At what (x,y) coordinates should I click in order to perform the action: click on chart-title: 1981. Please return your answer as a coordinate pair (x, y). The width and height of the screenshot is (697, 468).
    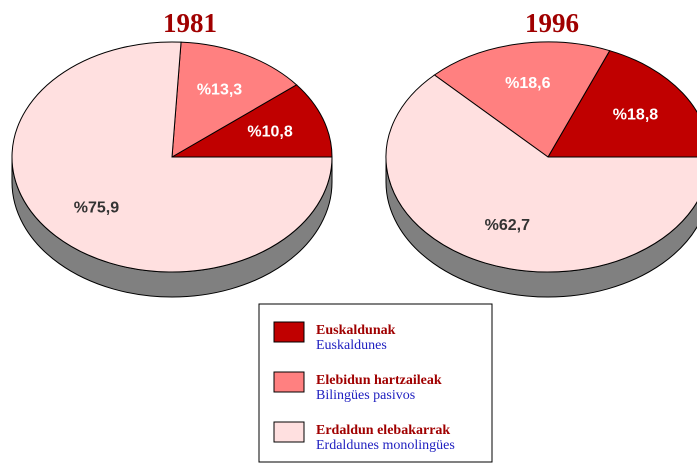
    Looking at the image, I should click on (190, 23).